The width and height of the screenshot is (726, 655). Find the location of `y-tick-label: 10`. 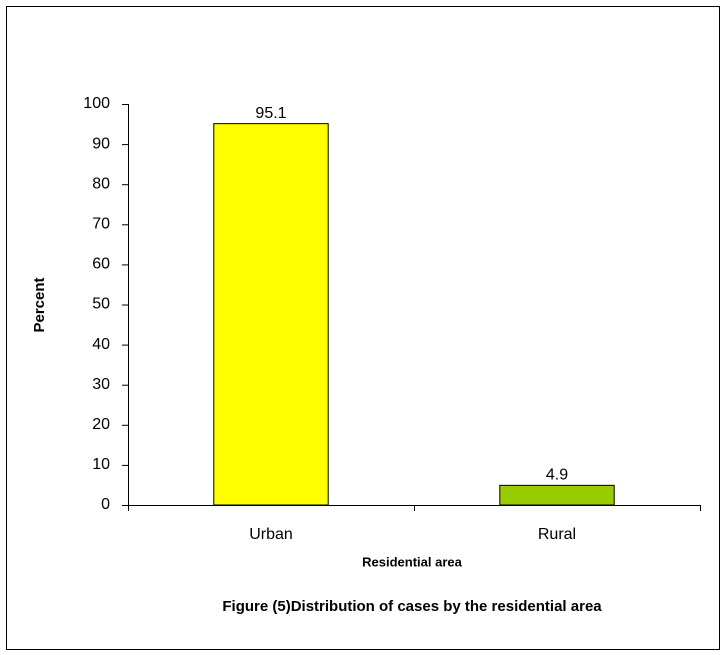

y-tick-label: 10 is located at coordinates (101, 464).